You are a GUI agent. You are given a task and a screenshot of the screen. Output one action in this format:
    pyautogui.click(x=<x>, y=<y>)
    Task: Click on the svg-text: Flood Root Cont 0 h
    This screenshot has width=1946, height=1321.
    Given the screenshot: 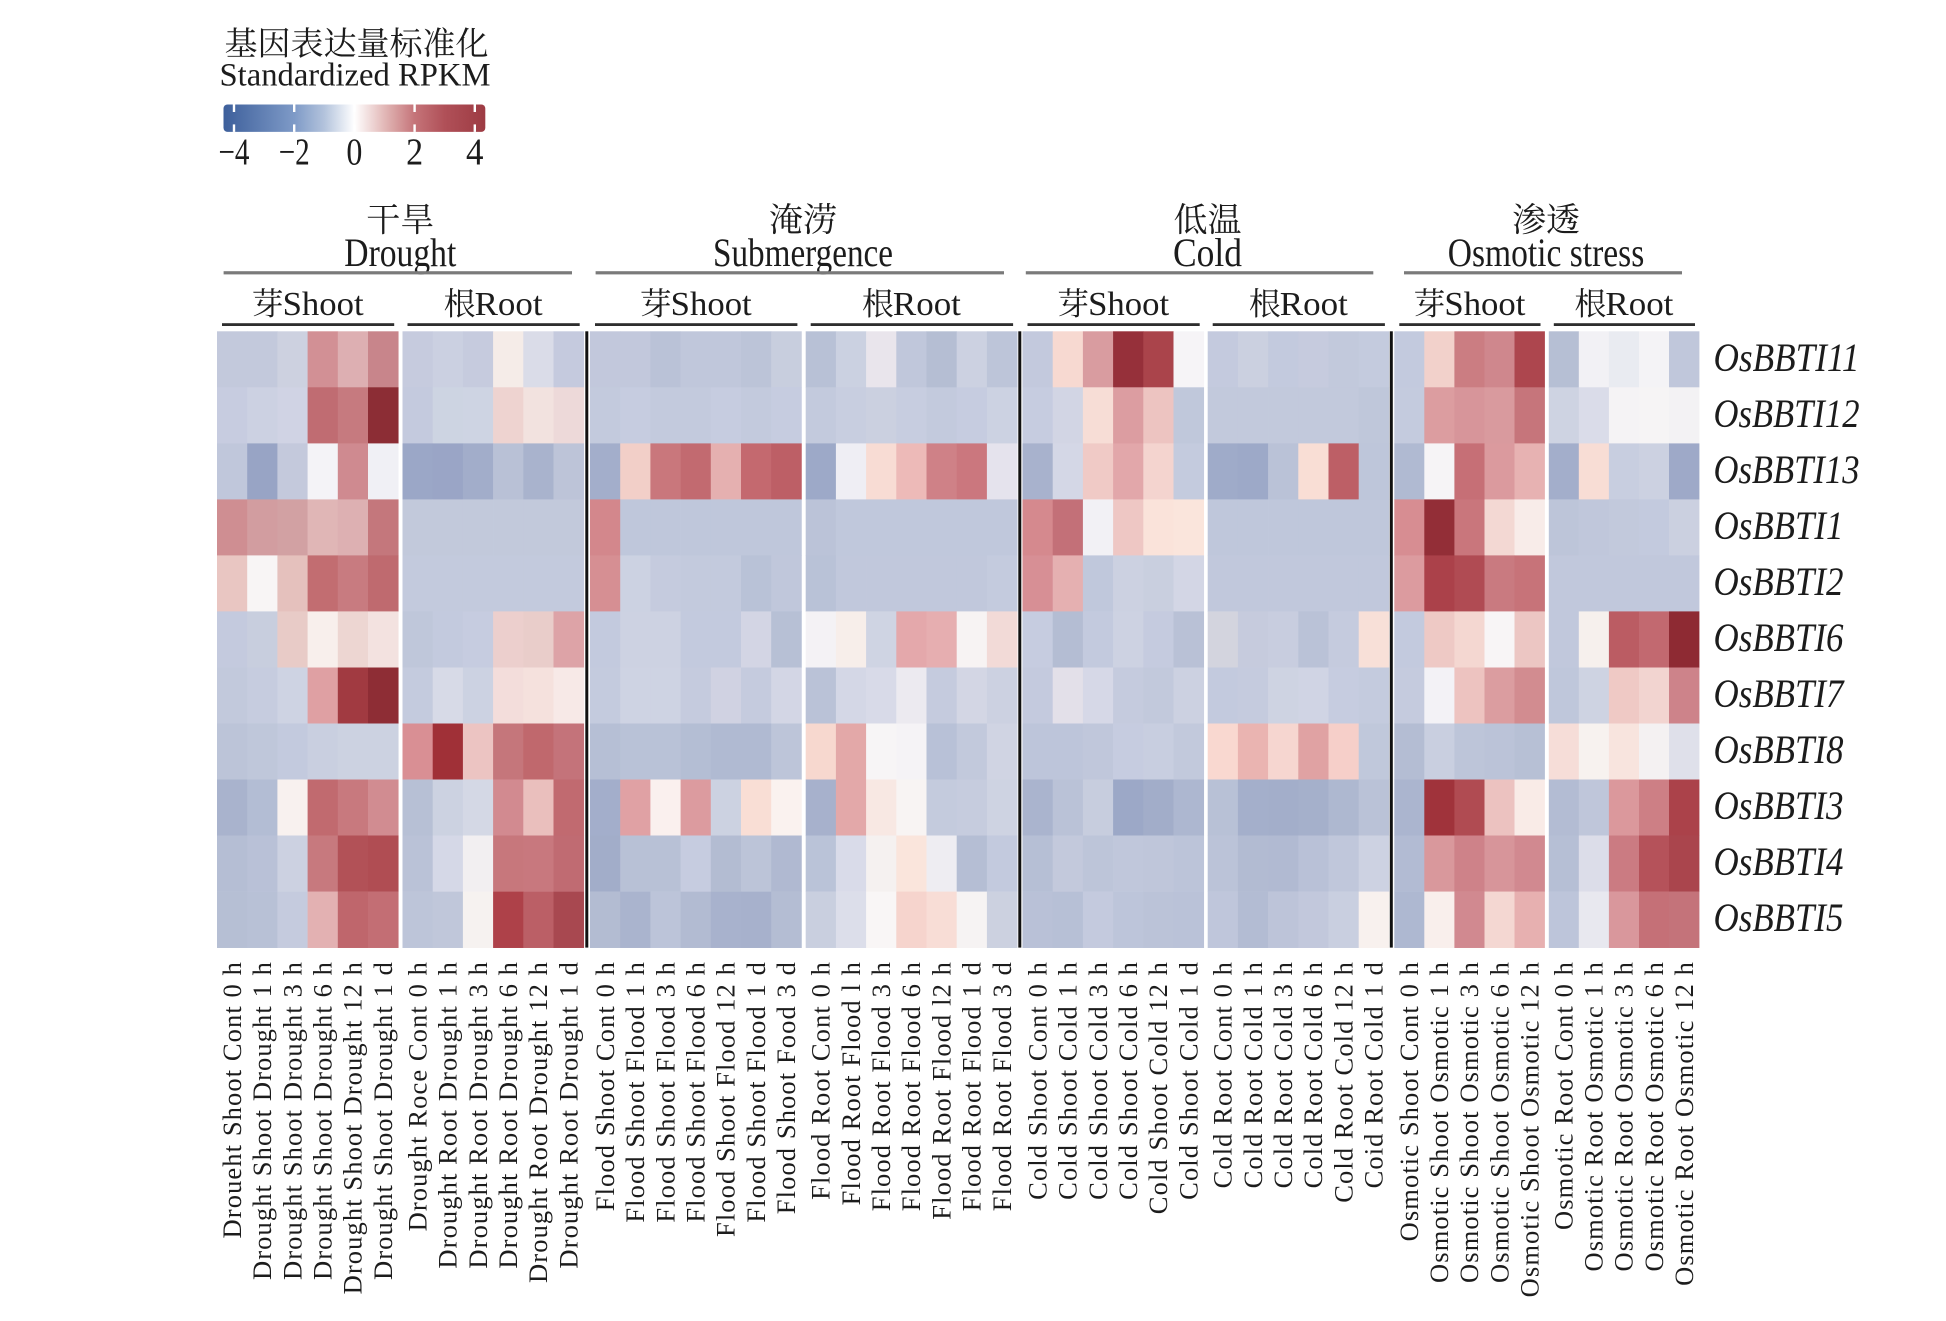 What is the action you would take?
    pyautogui.click(x=821, y=1080)
    